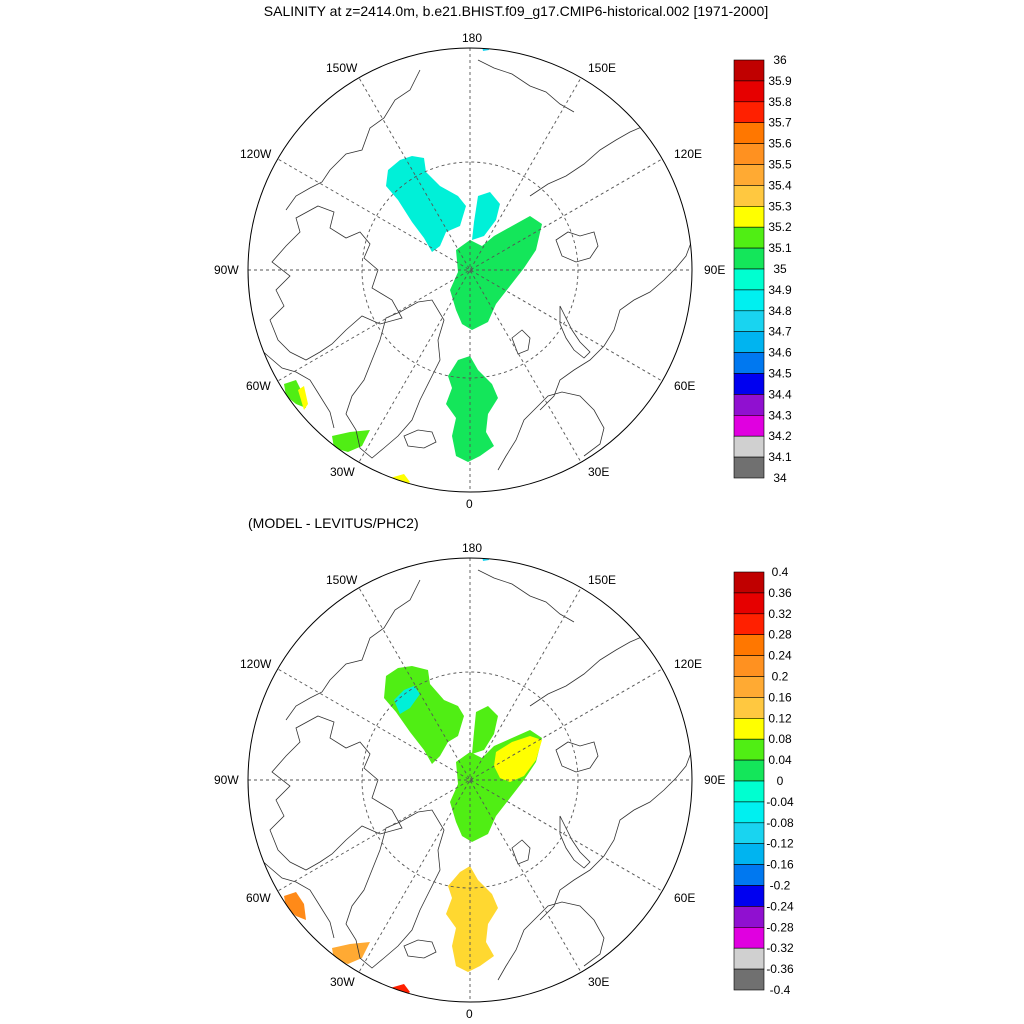 The image size is (1024, 1024). What do you see at coordinates (226, 780) in the screenshot?
I see `bottom-lon-label-90w: 90W` at bounding box center [226, 780].